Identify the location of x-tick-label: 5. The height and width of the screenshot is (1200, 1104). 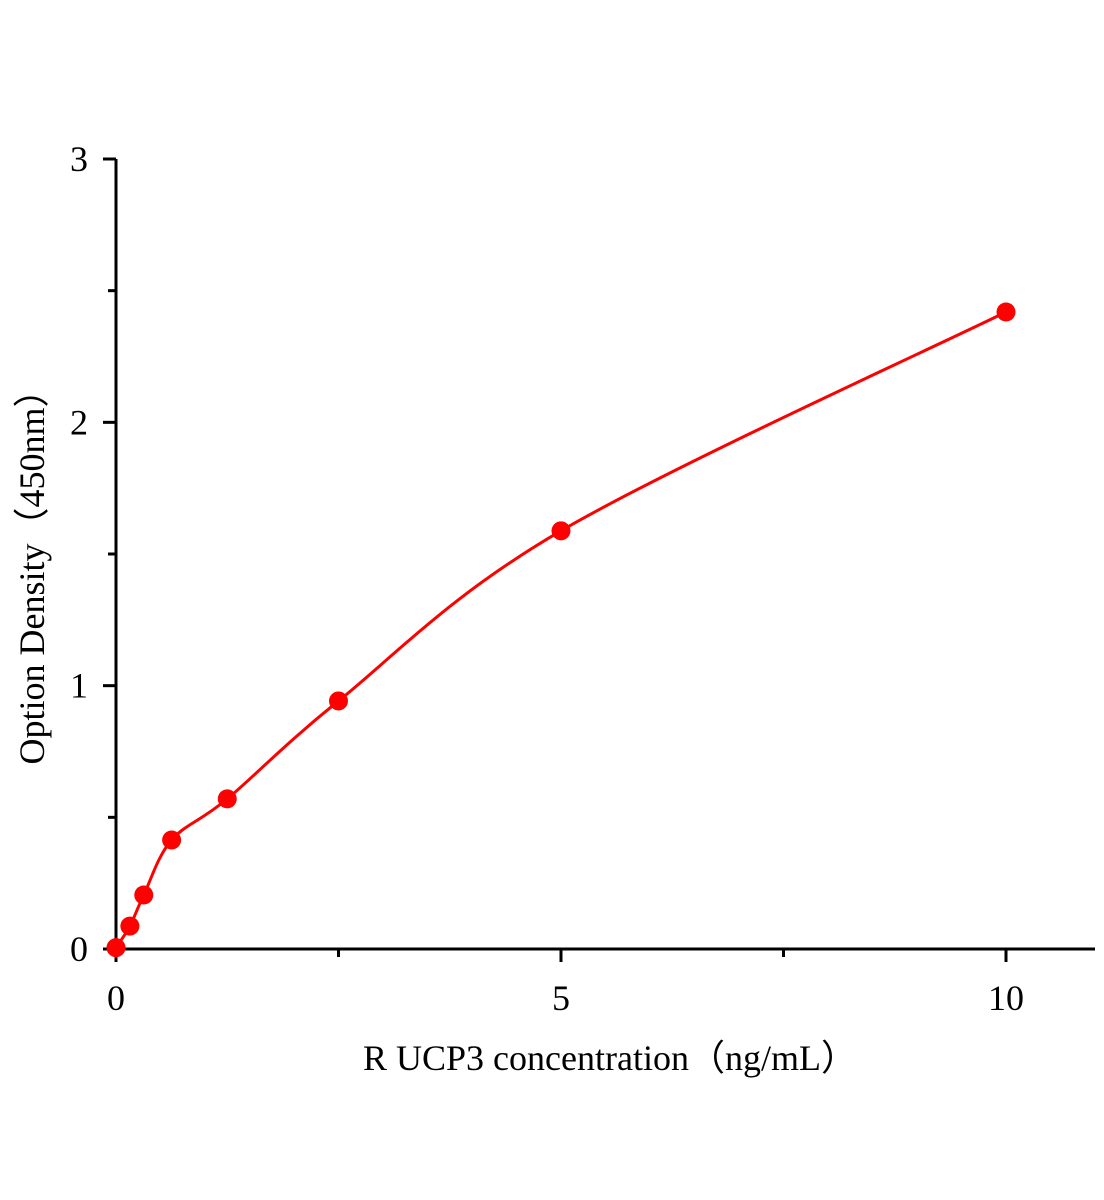
(561, 998).